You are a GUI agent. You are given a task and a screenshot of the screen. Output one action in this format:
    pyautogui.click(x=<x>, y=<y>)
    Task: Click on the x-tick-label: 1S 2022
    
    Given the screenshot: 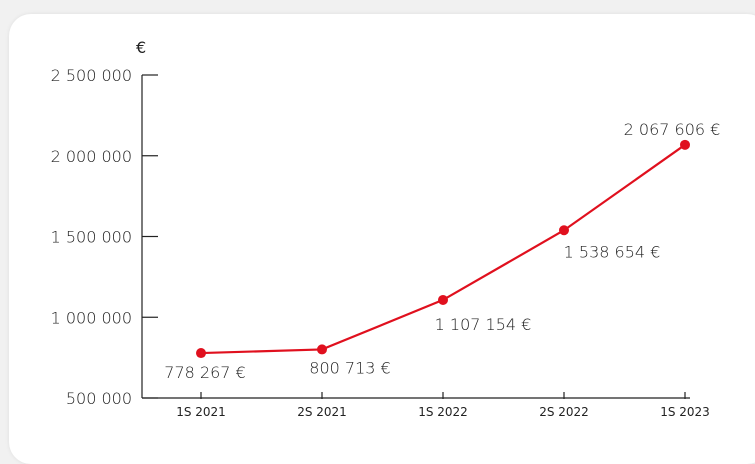 What is the action you would take?
    pyautogui.click(x=443, y=412)
    